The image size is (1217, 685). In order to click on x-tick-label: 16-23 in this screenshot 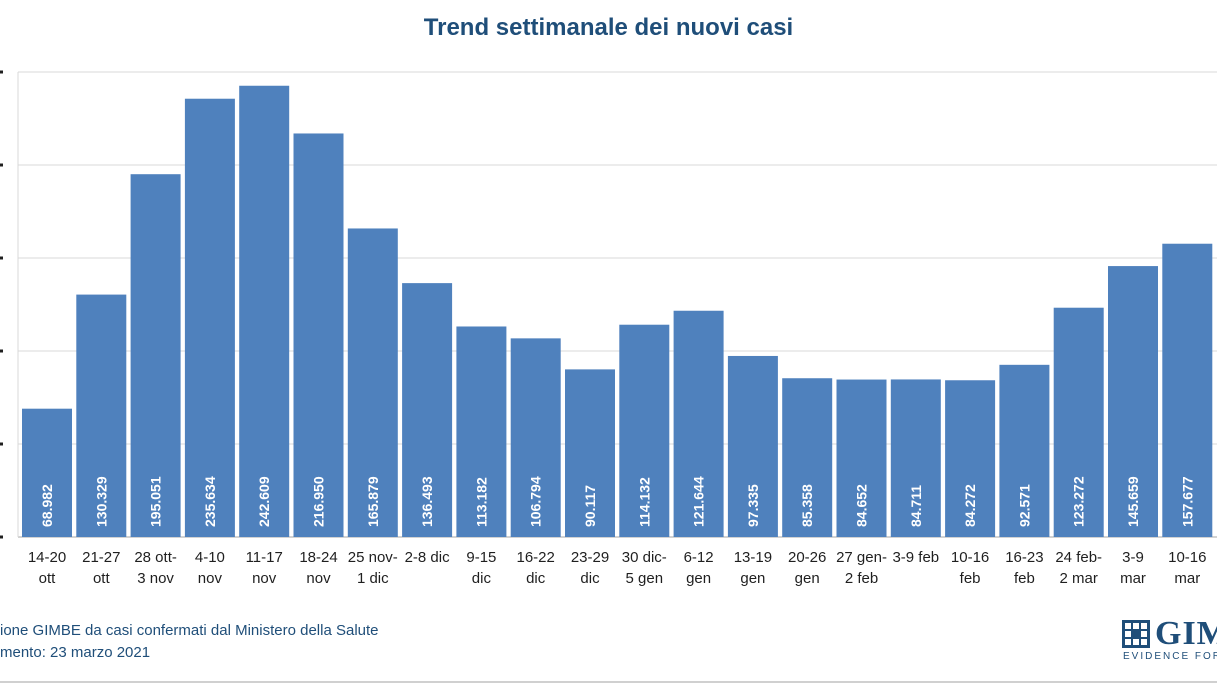, I will do `click(1024, 557)`.